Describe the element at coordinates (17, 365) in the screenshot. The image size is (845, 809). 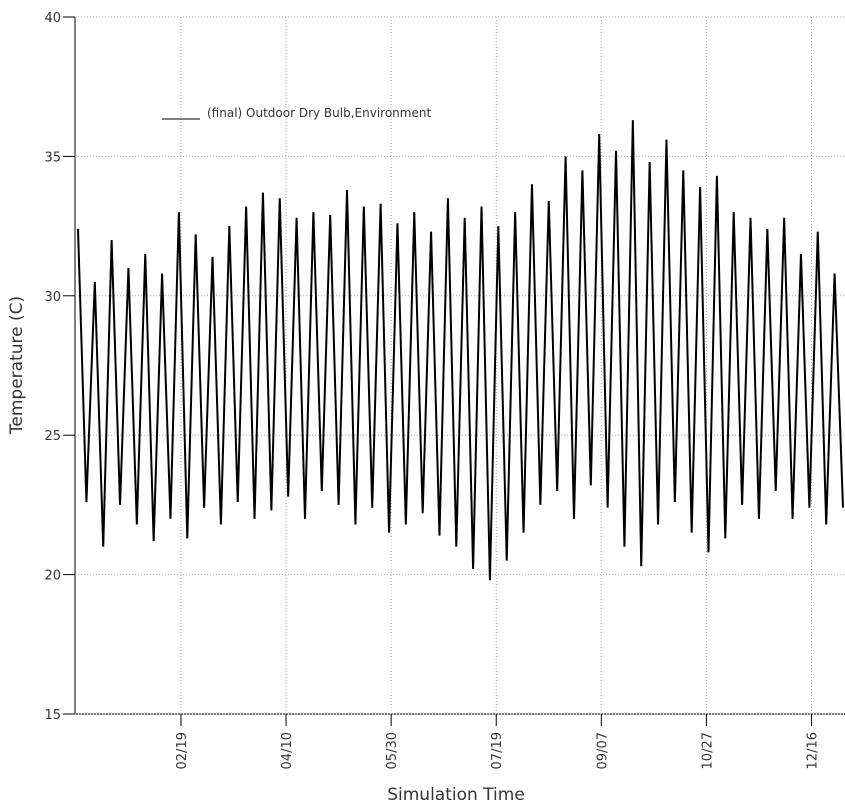
I see `y-axis-label: Temperature (C)` at that location.